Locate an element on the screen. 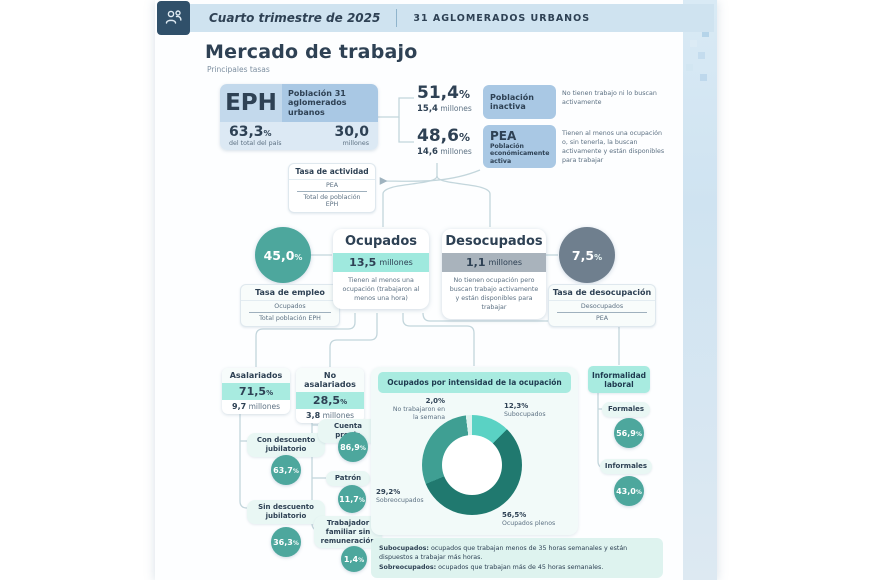  informales-circle: 43,0% is located at coordinates (629, 491).